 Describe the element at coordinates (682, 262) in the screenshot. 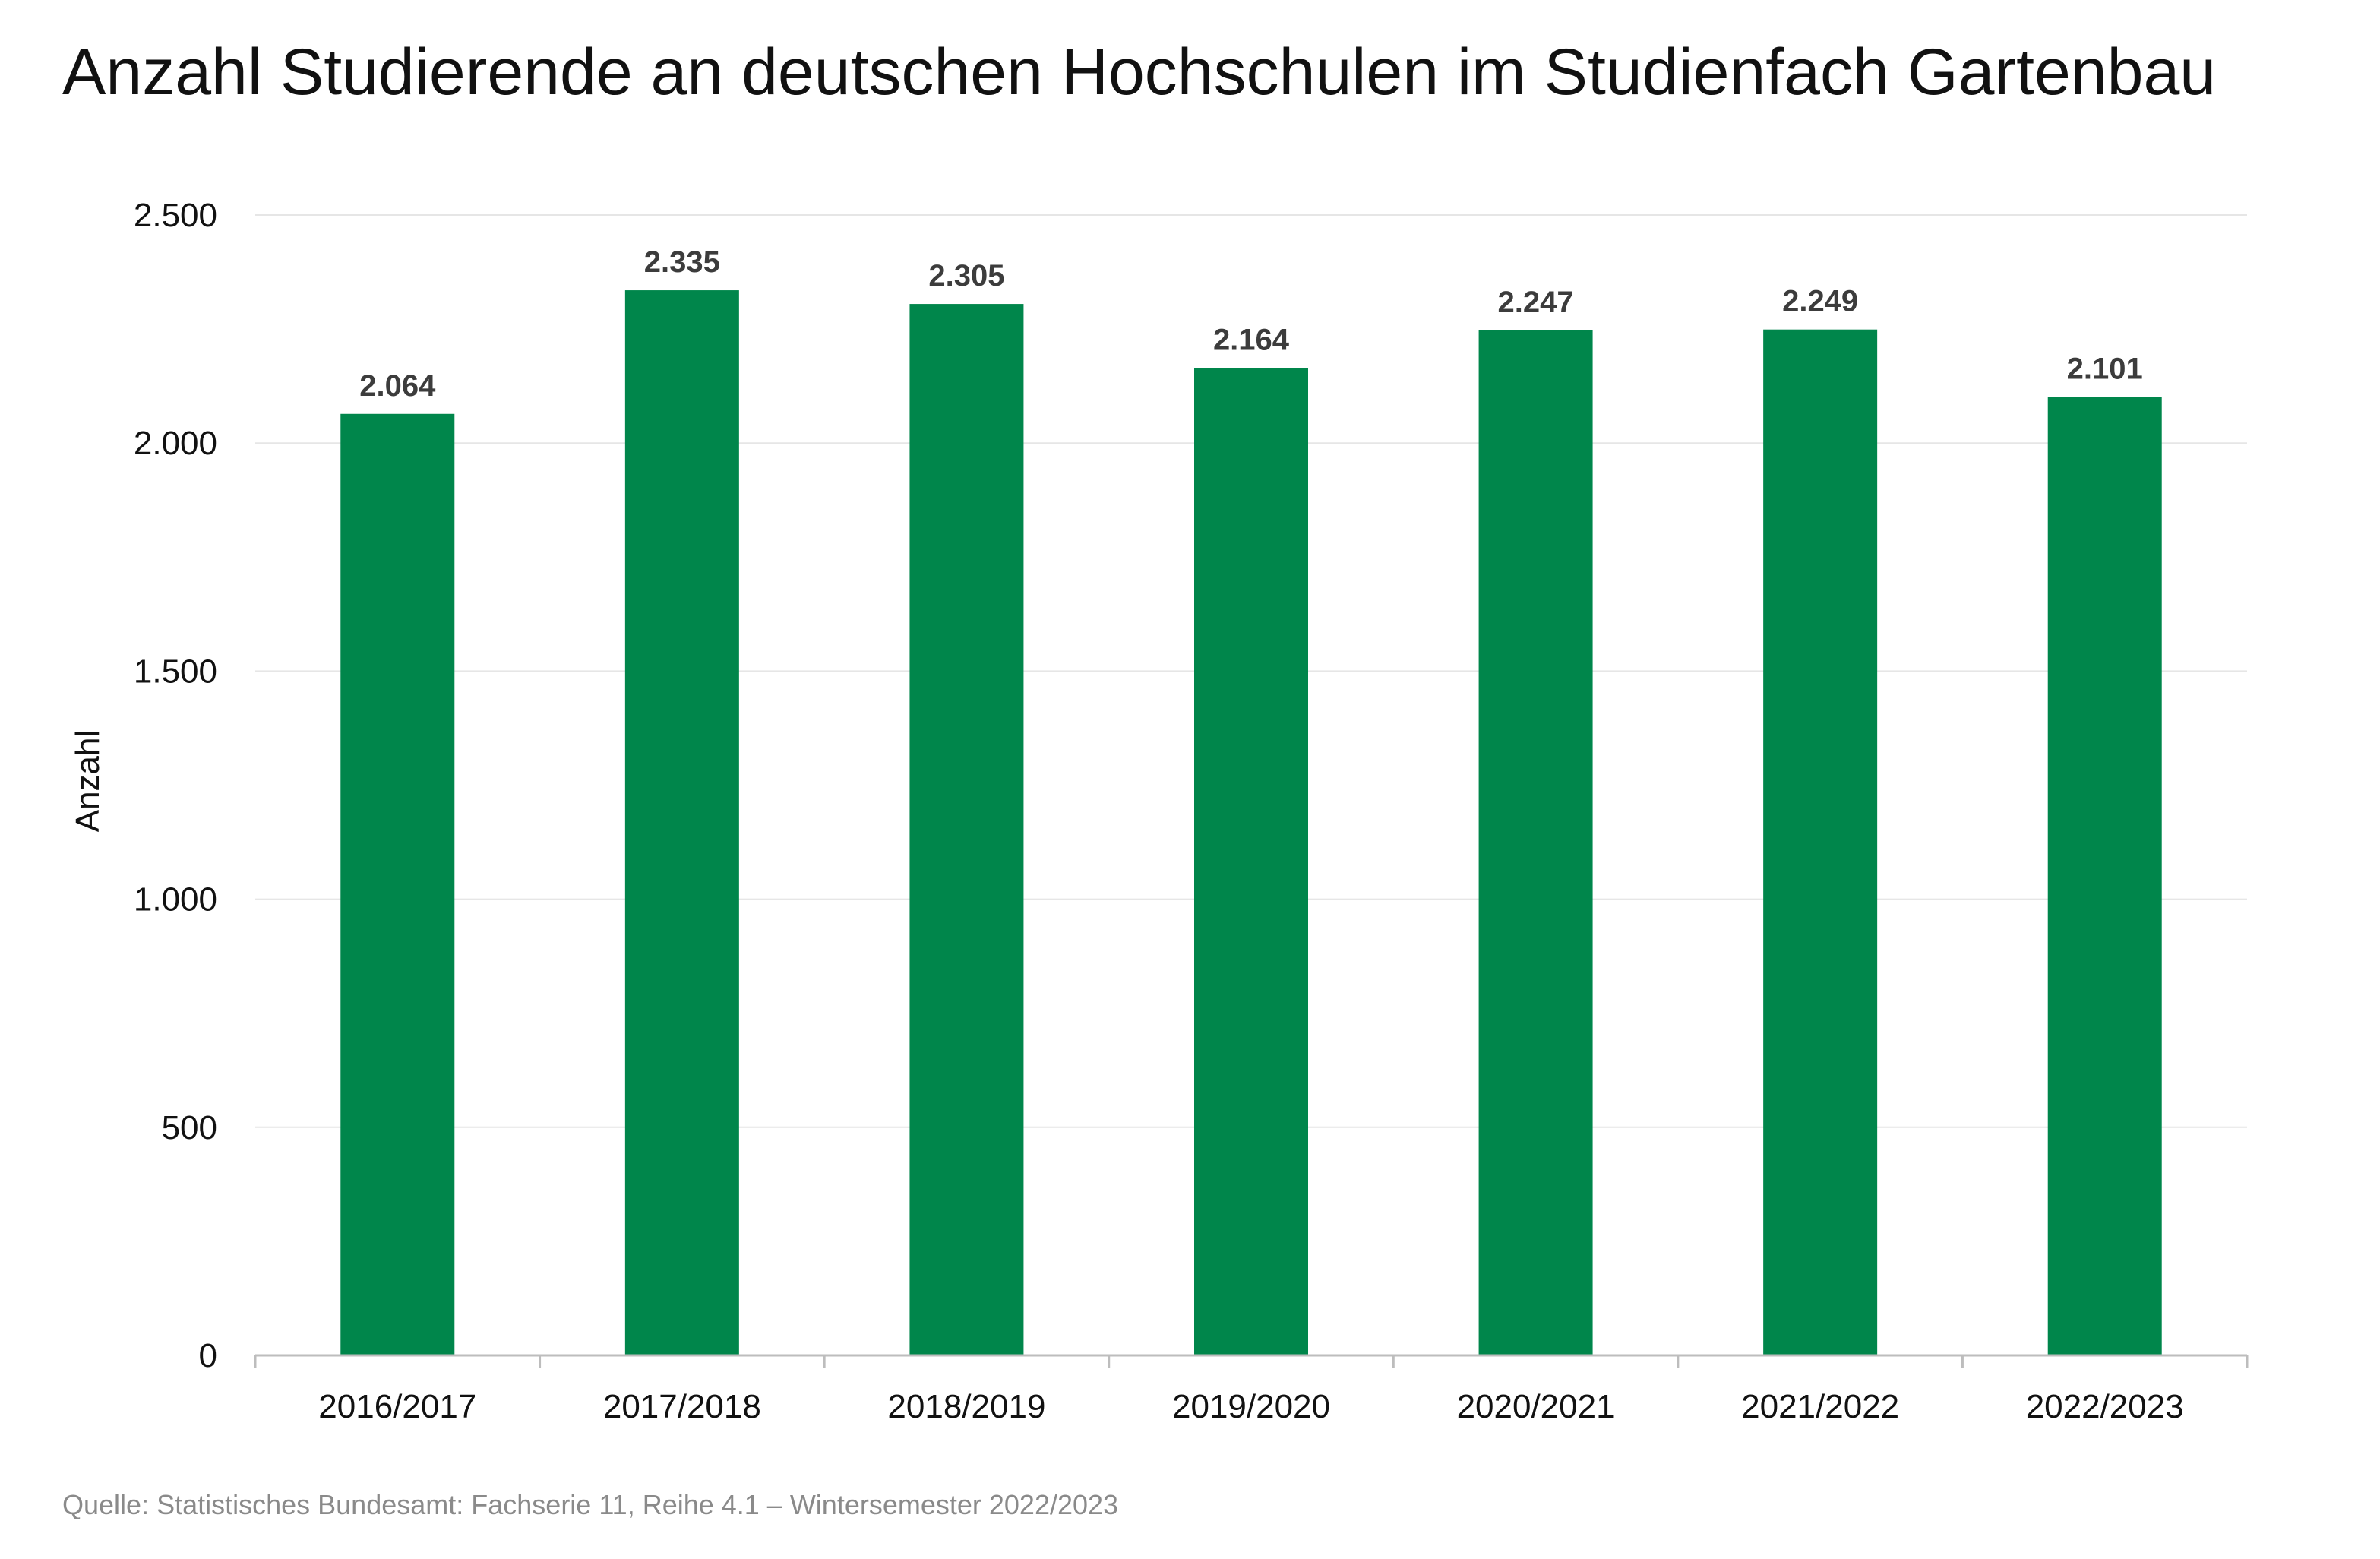

I see `data-label: 2.335` at that location.